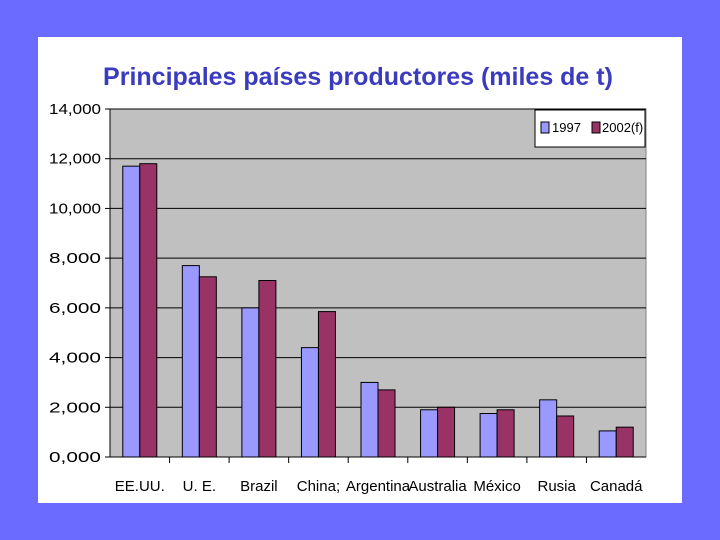 This screenshot has height=540, width=720. What do you see at coordinates (267, 369) in the screenshot?
I see `bar-2002(f)-Brazil` at bounding box center [267, 369].